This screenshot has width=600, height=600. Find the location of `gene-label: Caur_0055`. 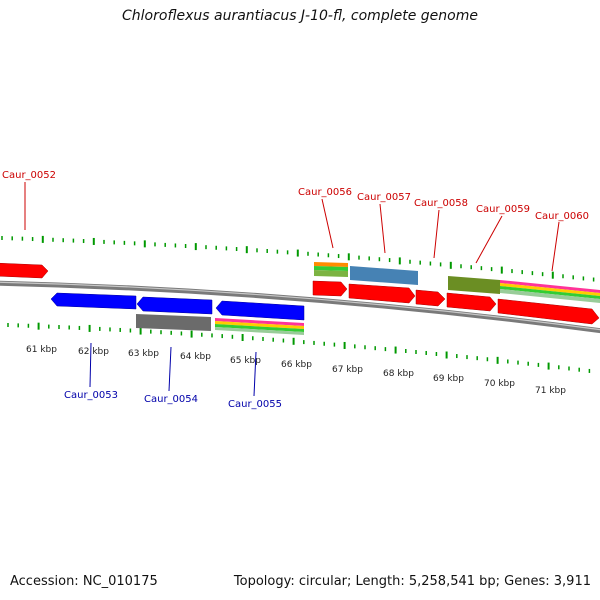

gene-label: Caur_0055 is located at coordinates (255, 404).